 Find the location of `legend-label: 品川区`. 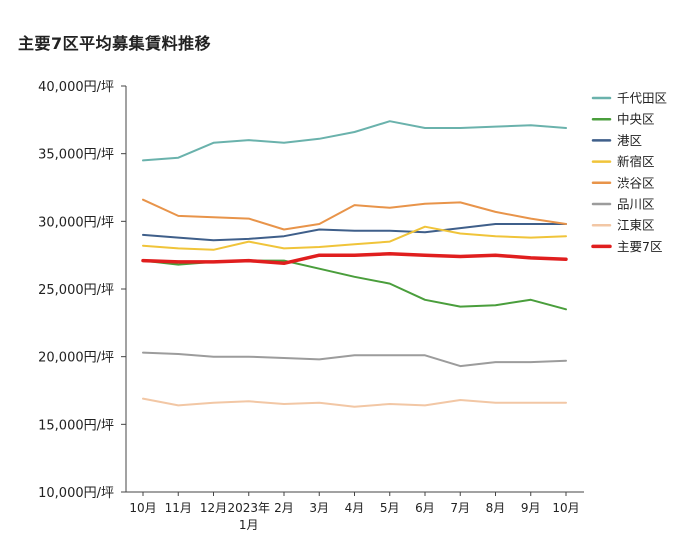

legend-label: 品川区 is located at coordinates (636, 204).